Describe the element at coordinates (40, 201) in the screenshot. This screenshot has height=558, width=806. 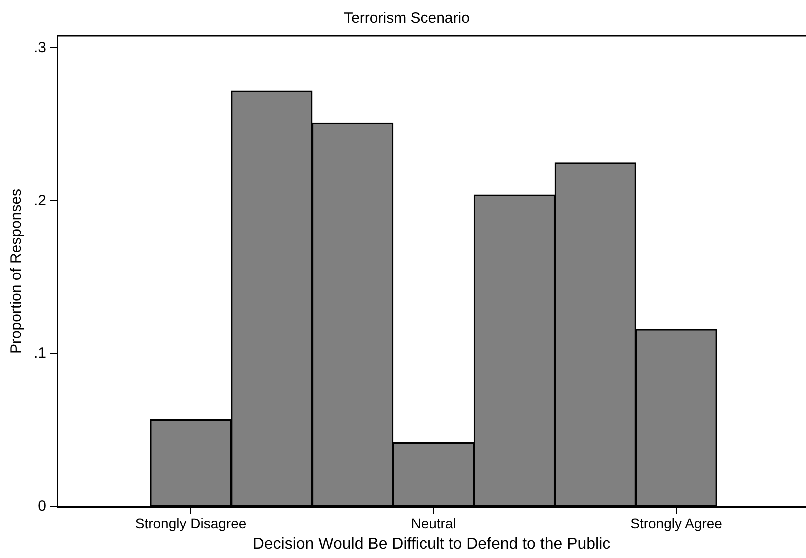
I see `y-tick-label: .2` at that location.